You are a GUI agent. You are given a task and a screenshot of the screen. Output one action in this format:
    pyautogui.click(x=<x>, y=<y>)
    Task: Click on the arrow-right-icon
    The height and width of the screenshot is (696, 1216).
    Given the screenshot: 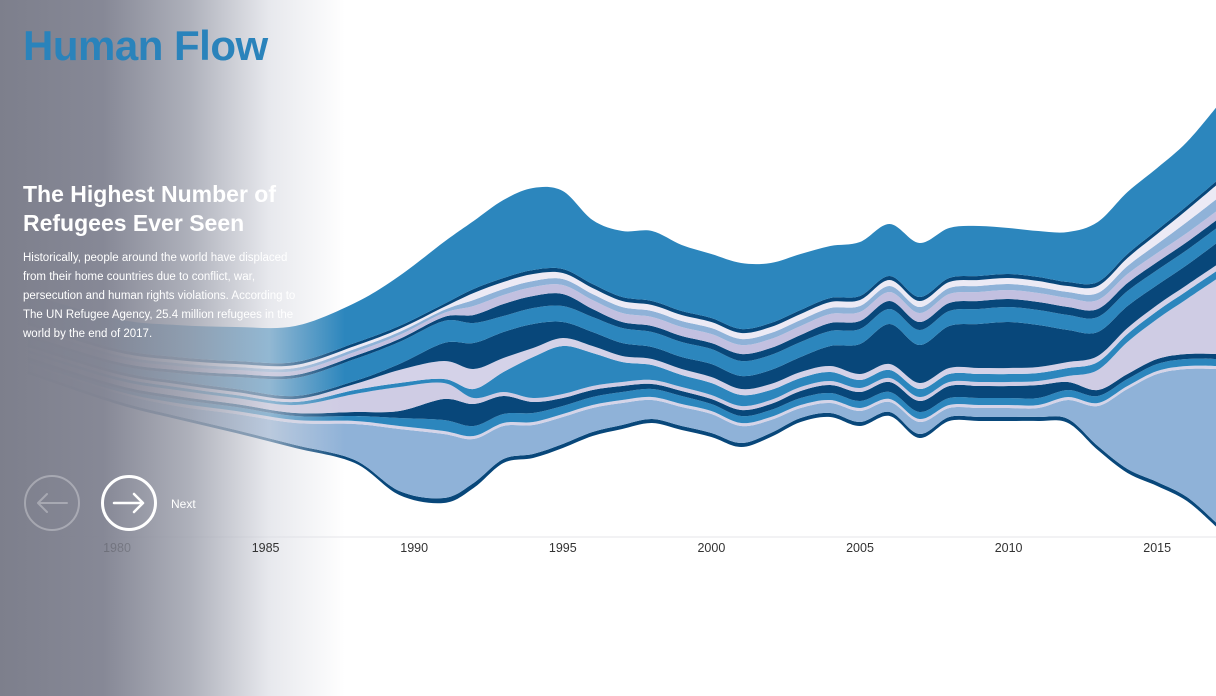 What is the action you would take?
    pyautogui.click(x=128, y=503)
    